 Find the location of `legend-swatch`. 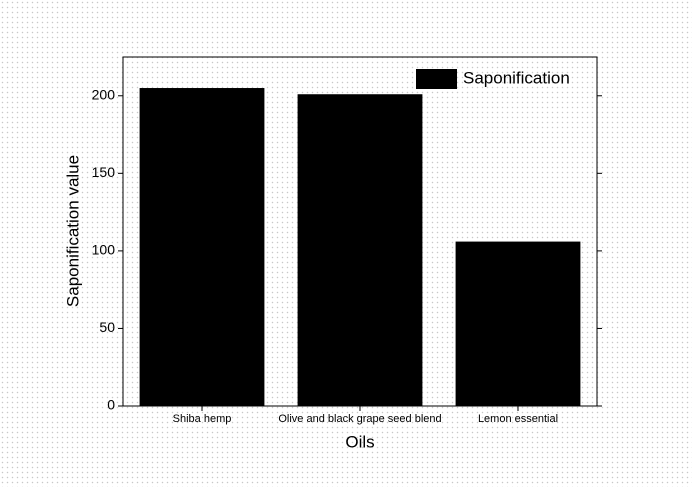

legend-swatch is located at coordinates (436, 79).